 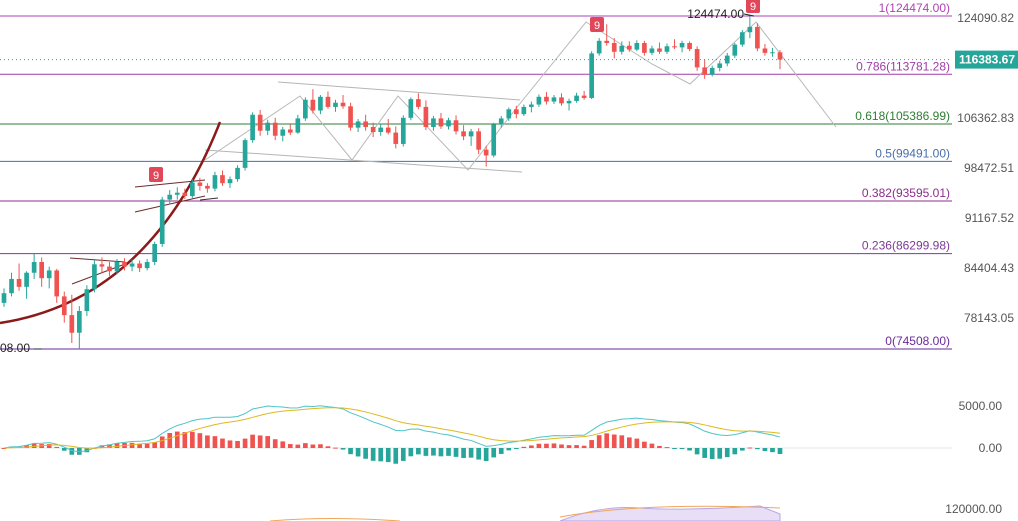 I want to click on macd-line, so click(x=392, y=429).